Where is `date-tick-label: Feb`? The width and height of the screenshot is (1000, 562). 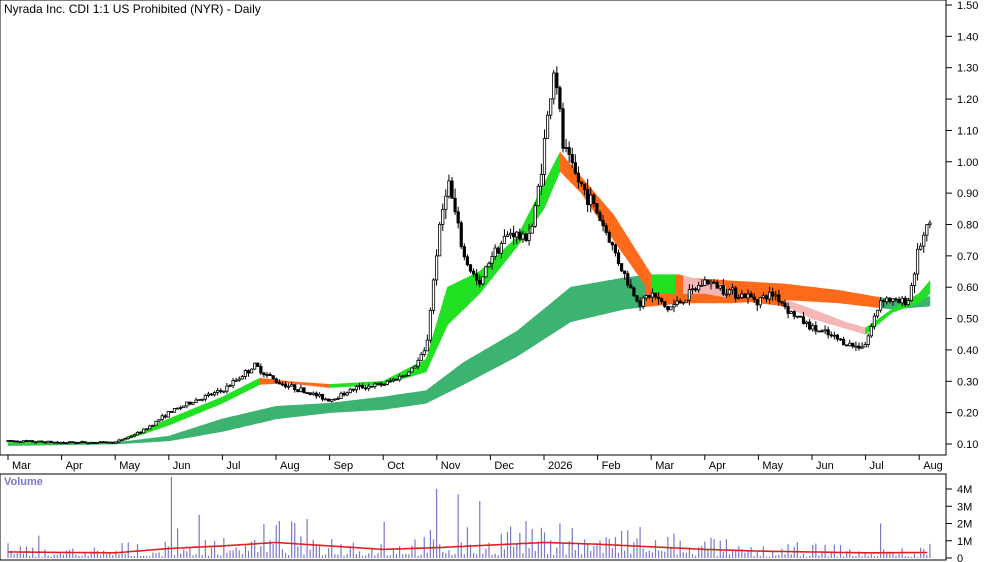
date-tick-label: Feb is located at coordinates (611, 466).